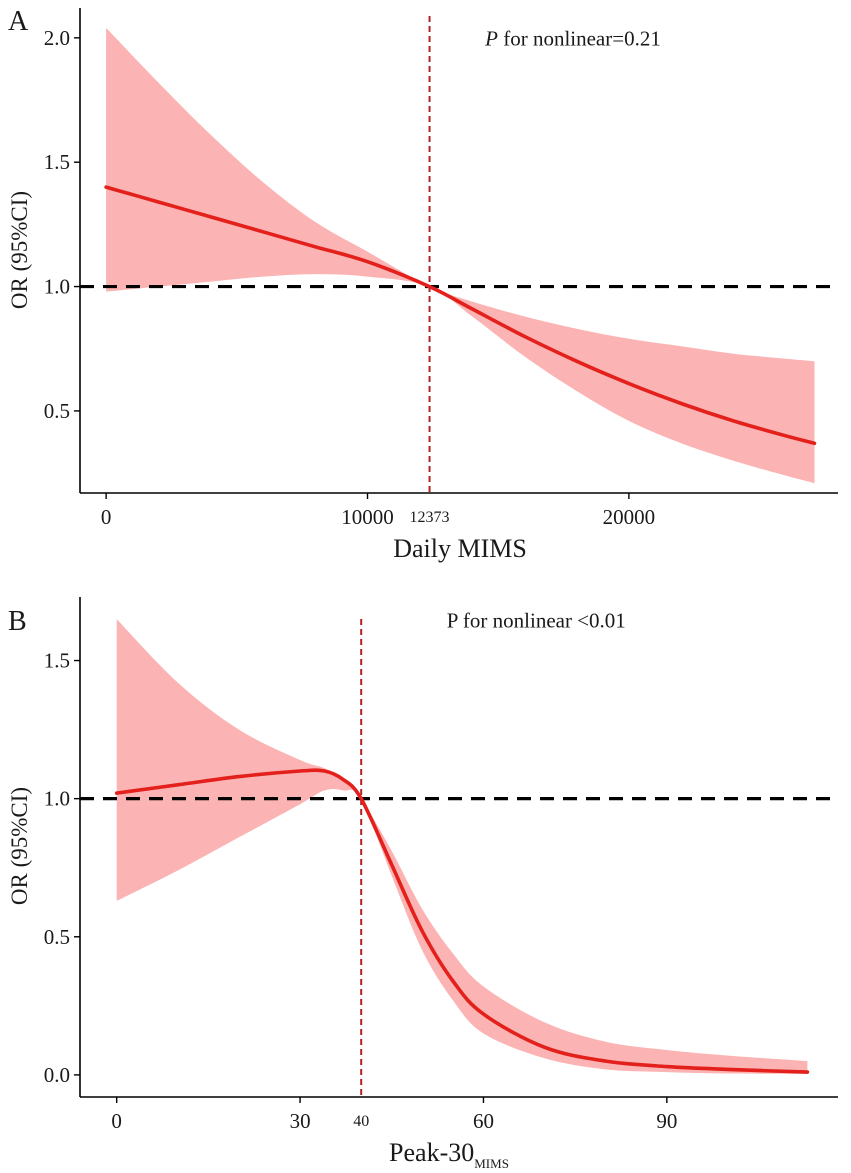 This screenshot has width=851, height=1173. What do you see at coordinates (361, 1121) in the screenshot?
I see `cutoff-label: 40` at bounding box center [361, 1121].